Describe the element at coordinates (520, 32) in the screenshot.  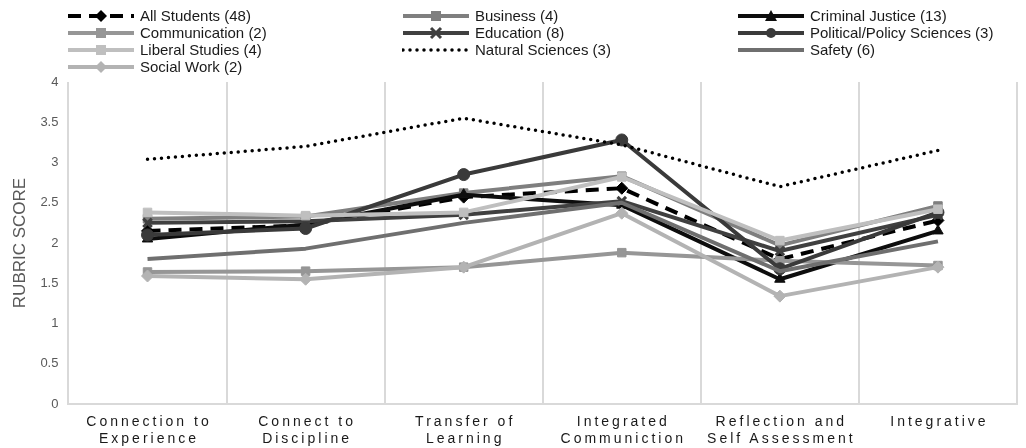
I see `legend-label: Education (8)` at that location.